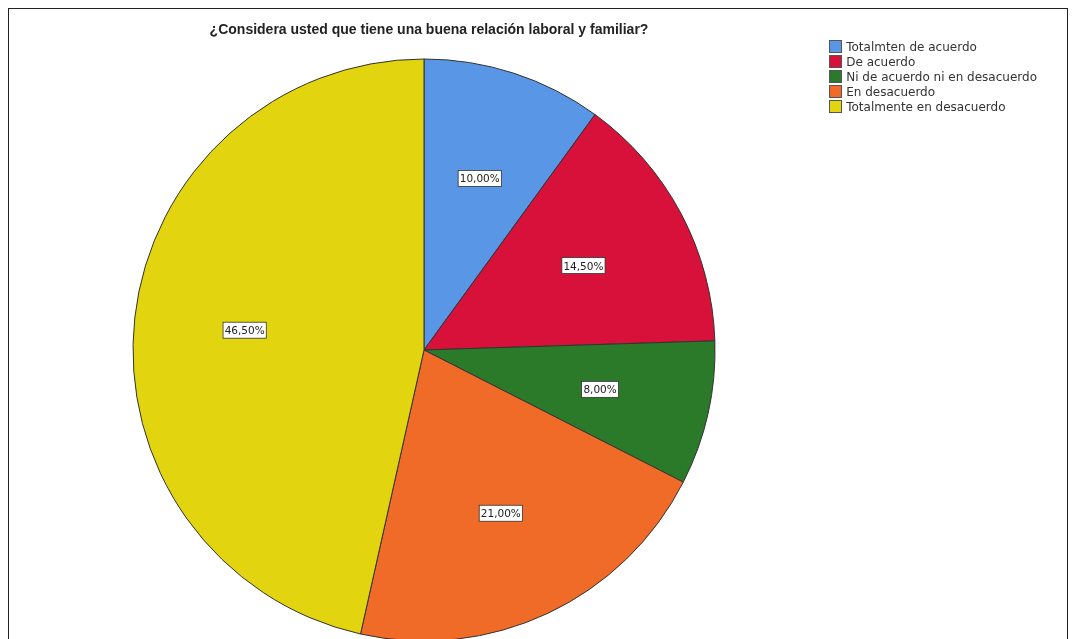 This screenshot has width=1074, height=639. What do you see at coordinates (244, 330) in the screenshot?
I see `data-label: 46,50%` at bounding box center [244, 330].